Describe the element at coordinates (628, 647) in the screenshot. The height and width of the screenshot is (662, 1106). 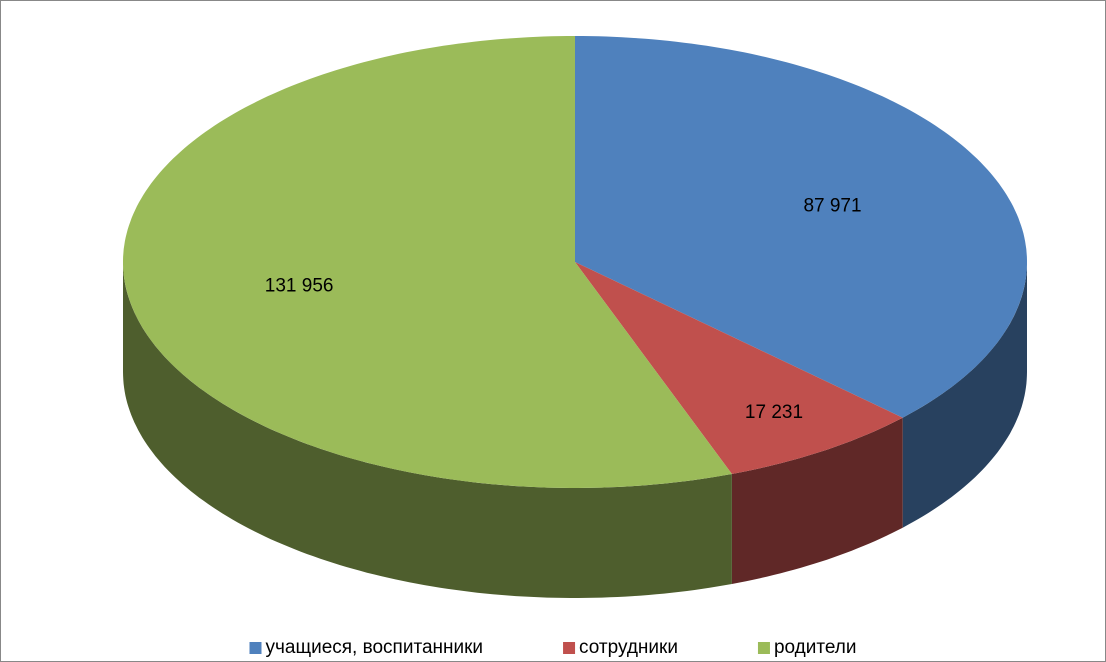
I see `legend-label: сотрудники` at that location.